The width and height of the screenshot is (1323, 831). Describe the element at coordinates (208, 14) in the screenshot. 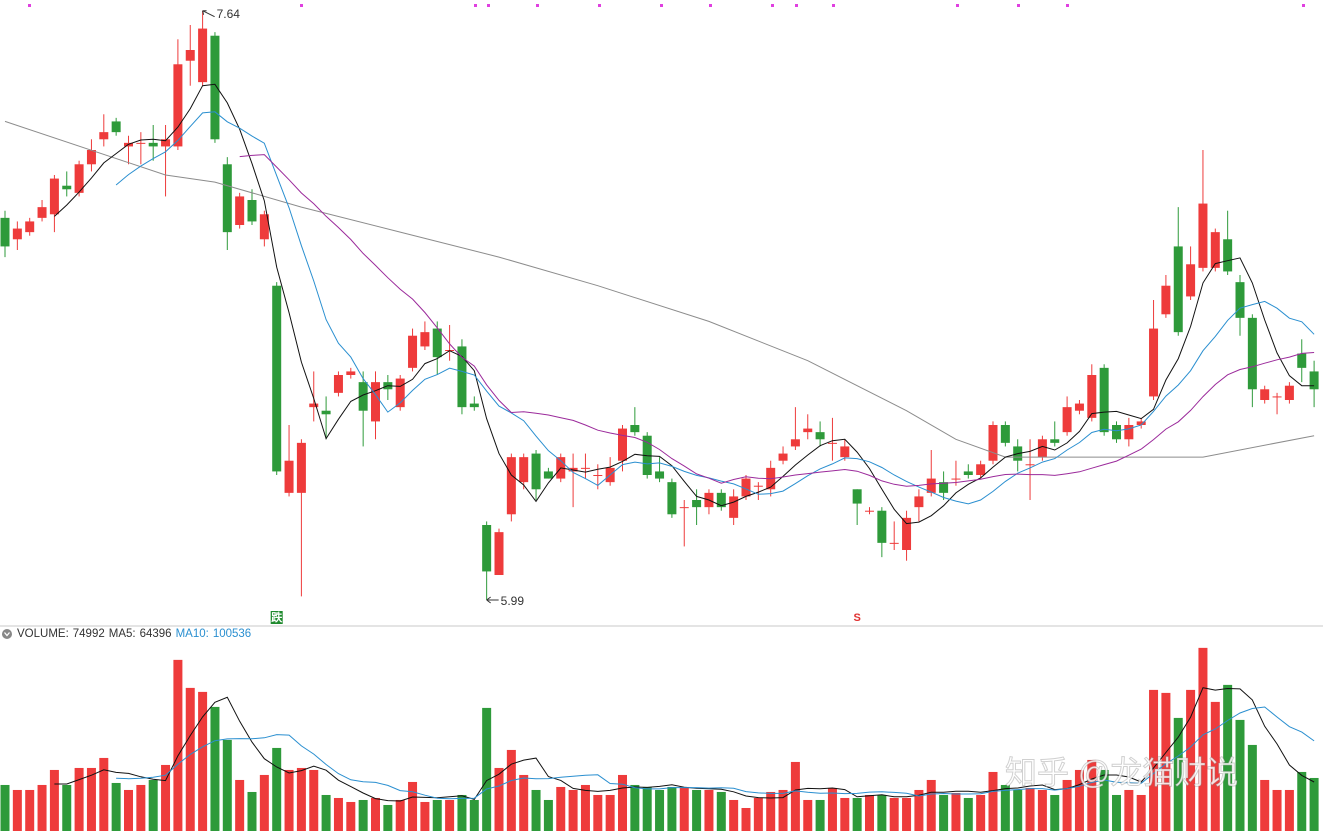

I see `annotation-arrow` at that location.